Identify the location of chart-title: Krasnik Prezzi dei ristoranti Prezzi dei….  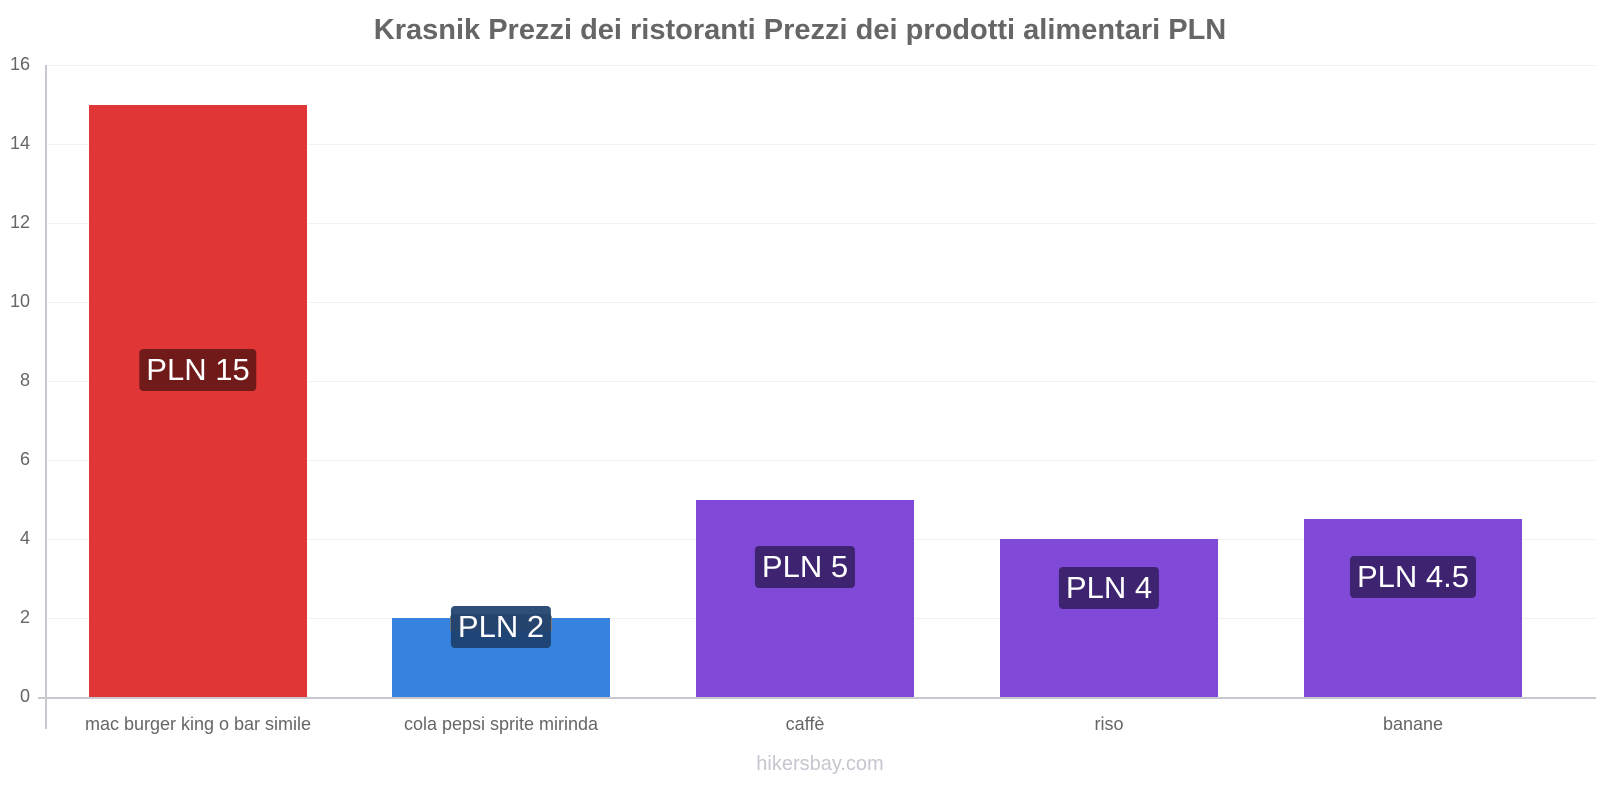
(800, 30).